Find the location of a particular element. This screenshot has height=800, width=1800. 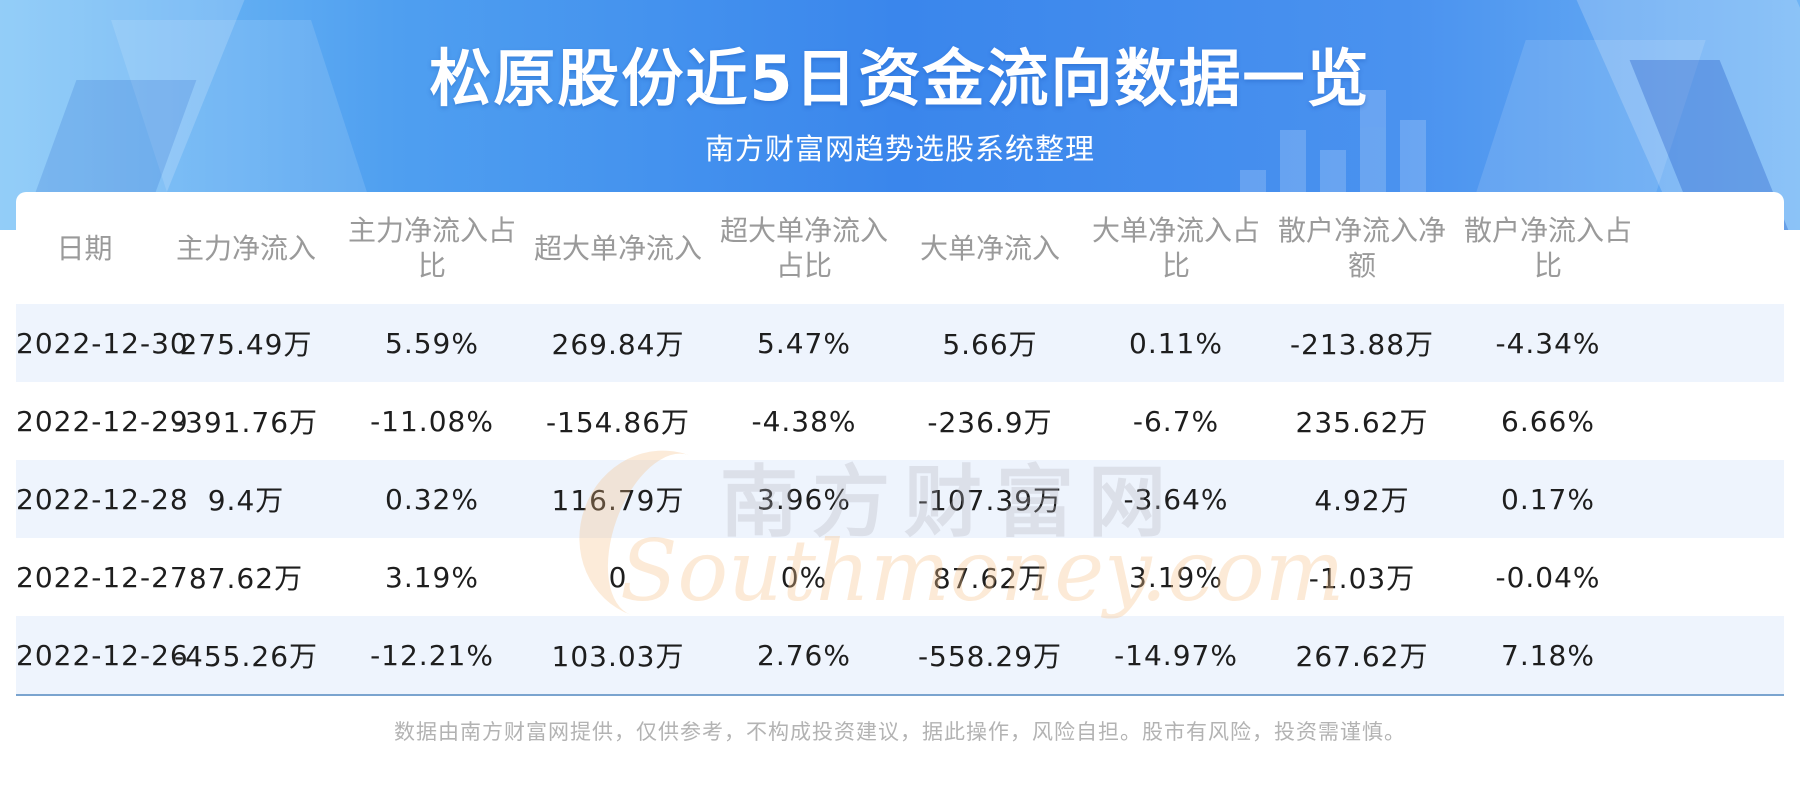

cell-date: 2022-12-27 is located at coordinates (102, 577).